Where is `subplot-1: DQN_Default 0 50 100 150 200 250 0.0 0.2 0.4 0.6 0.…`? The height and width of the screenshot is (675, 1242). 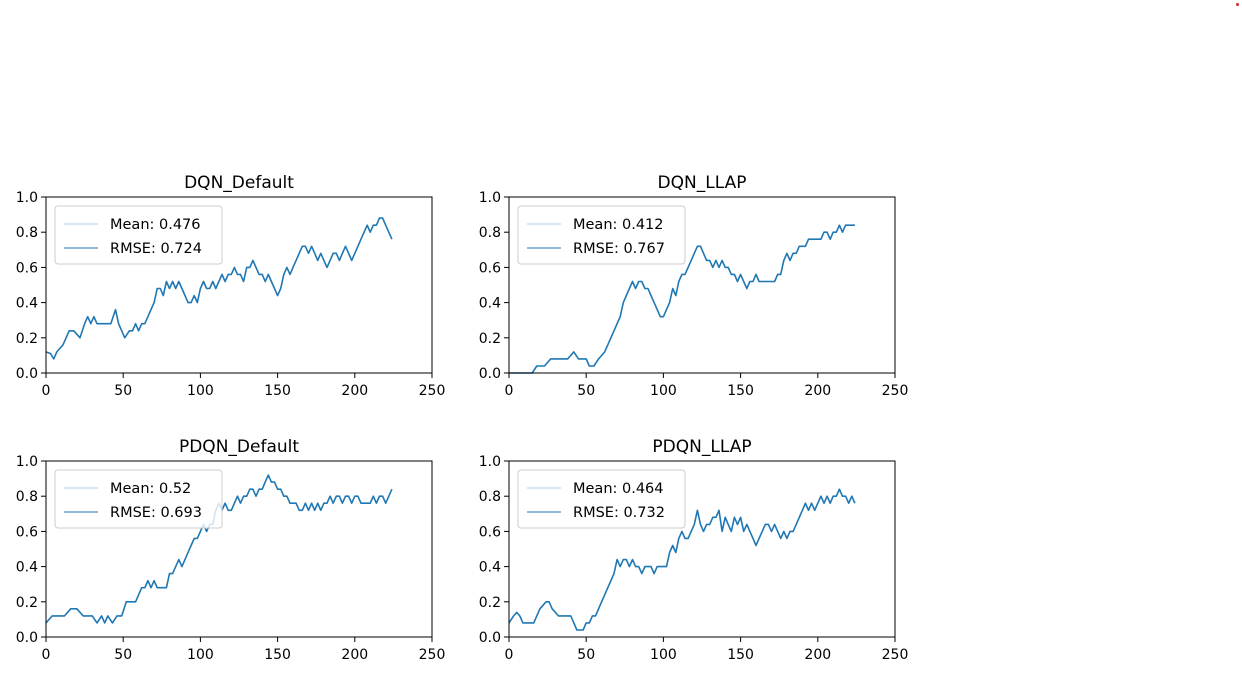 subplot-1: DQN_Default 0 50 100 150 200 250 0.0 0.2 0.4 0.6 0.… is located at coordinates (231, 286).